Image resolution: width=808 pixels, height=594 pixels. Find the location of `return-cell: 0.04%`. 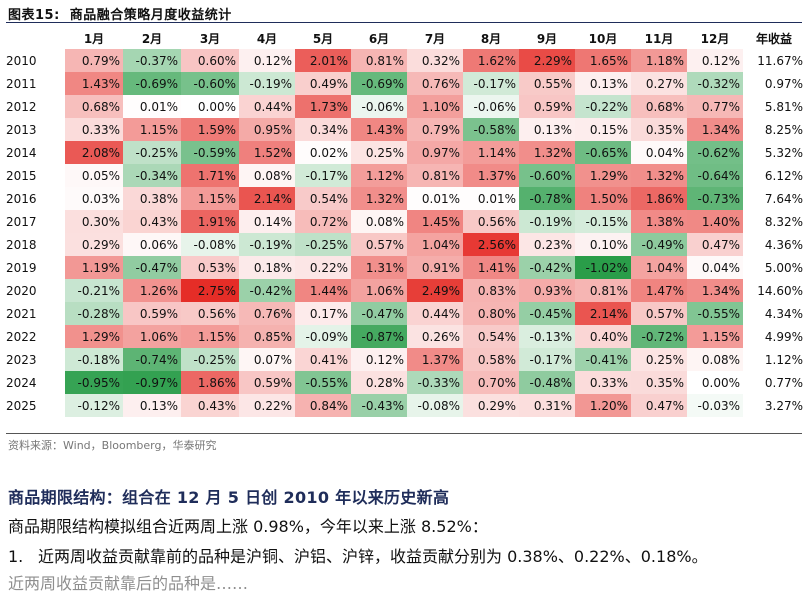

return-cell: 0.04% is located at coordinates (715, 267).